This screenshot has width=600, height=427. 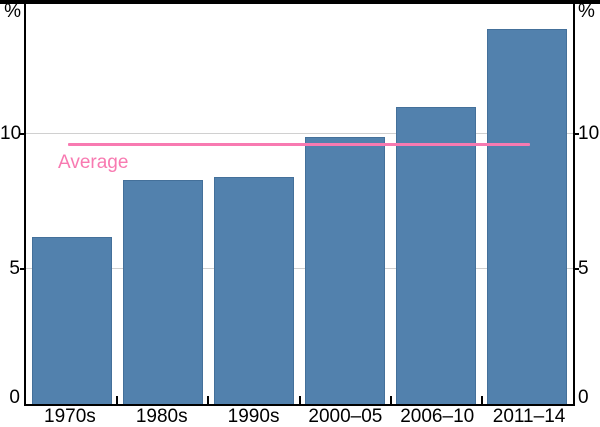 I want to click on bar-1970s, so click(x=71, y=320).